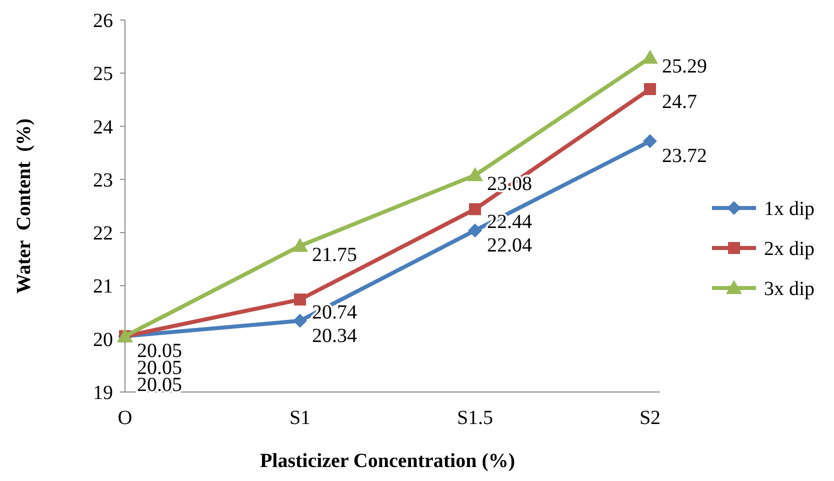 The width and height of the screenshot is (834, 481). Describe the element at coordinates (300, 418) in the screenshot. I see `x-tick-label: S1` at that location.